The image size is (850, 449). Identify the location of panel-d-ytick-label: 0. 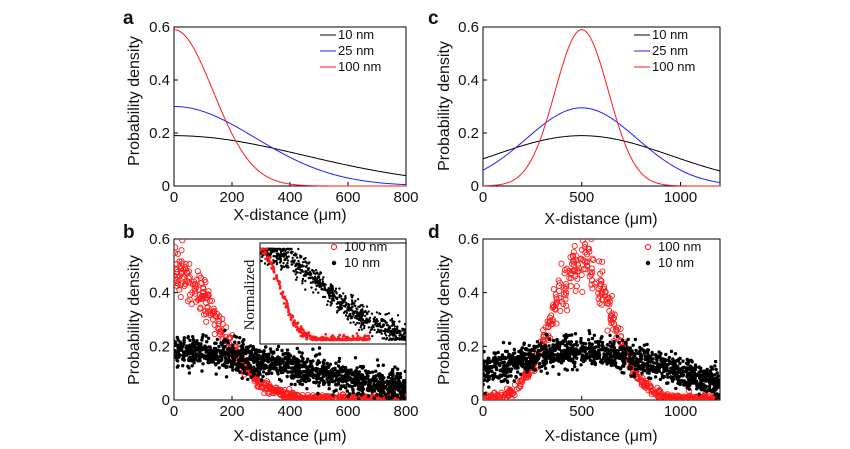
(475, 400).